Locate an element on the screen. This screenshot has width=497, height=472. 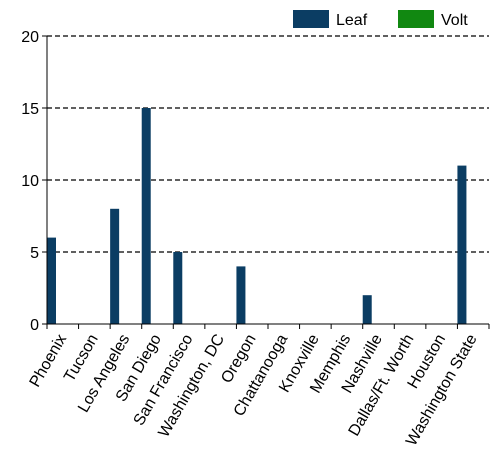
y-tick-labels: 0 5 10 15 20 is located at coordinates (30, 181).